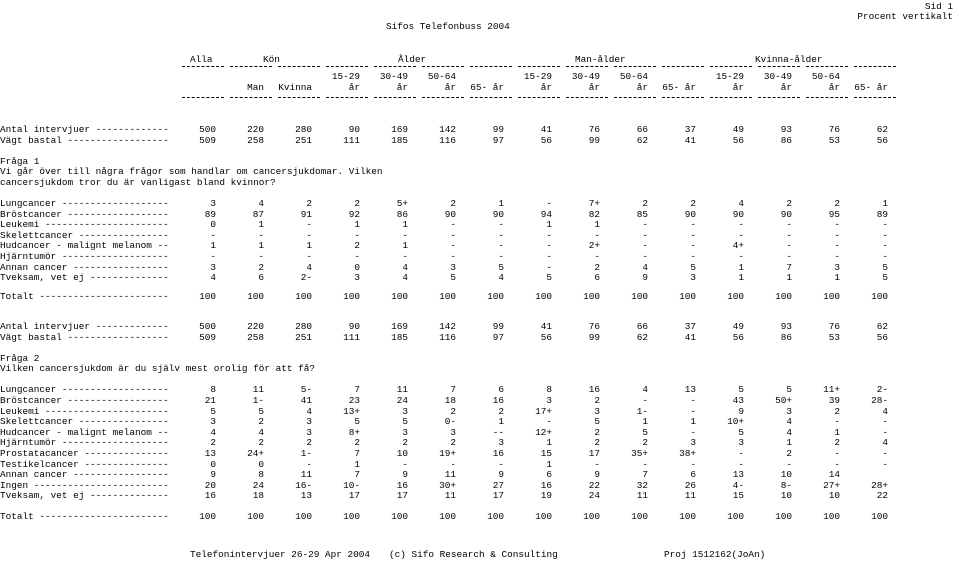  Describe the element at coordinates (879, 485) in the screenshot. I see `q2-row-cell: 28+` at that location.